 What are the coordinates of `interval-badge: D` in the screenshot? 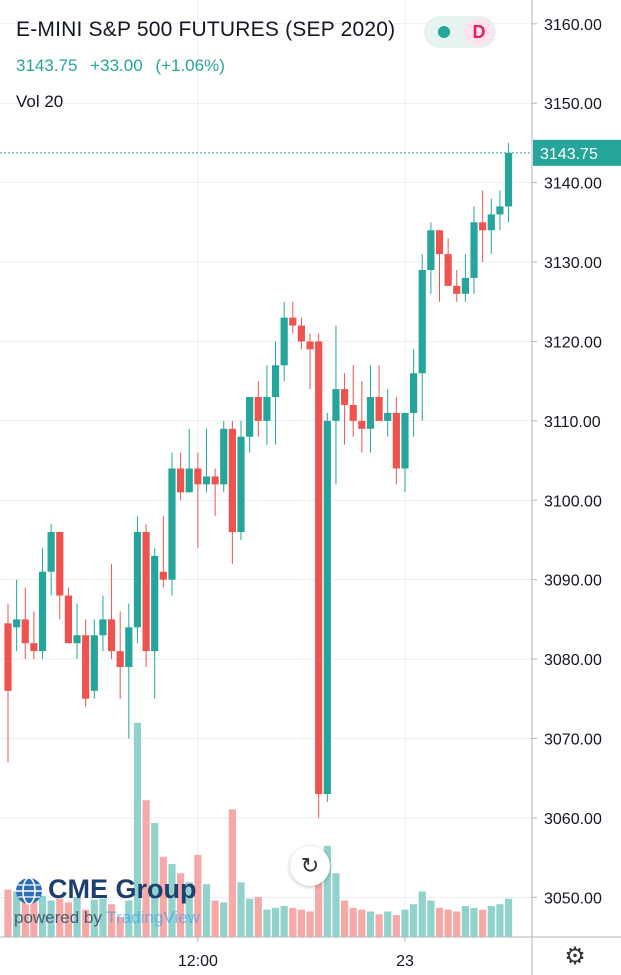 It's located at (479, 32).